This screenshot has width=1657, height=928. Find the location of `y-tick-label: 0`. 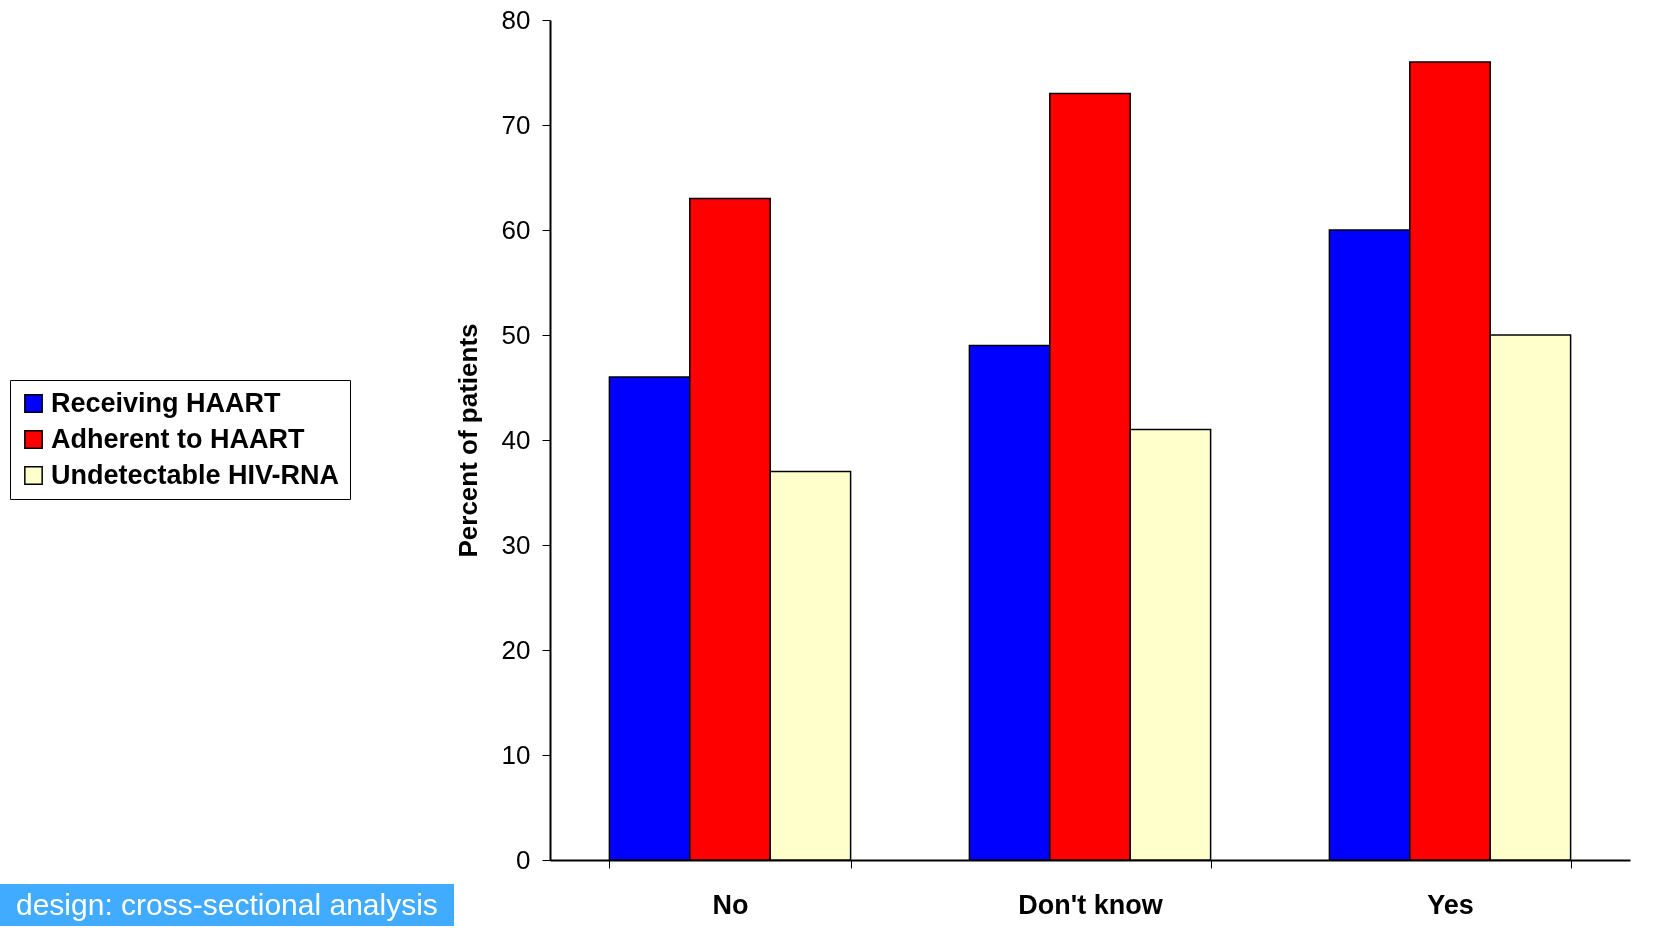

y-tick-label: 0 is located at coordinates (523, 859).